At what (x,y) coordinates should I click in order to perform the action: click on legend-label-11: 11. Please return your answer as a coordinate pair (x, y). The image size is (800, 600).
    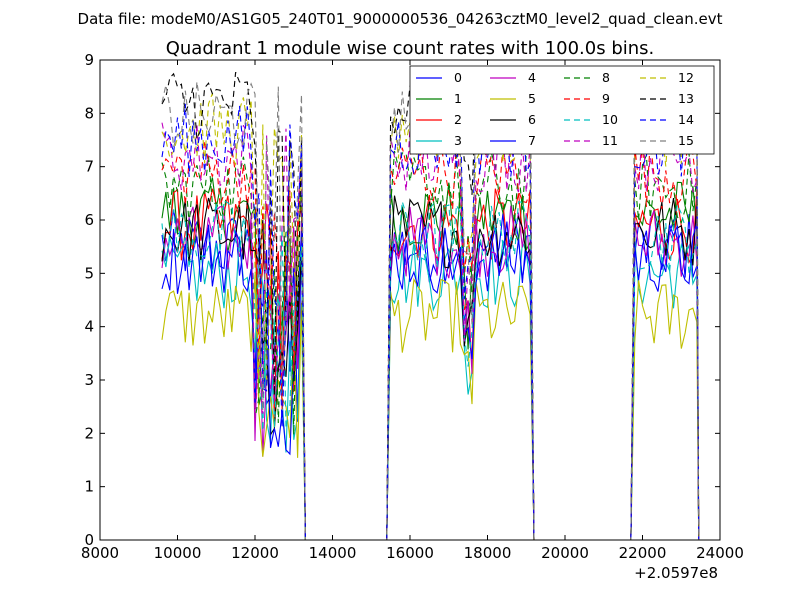
    Looking at the image, I should click on (610, 140).